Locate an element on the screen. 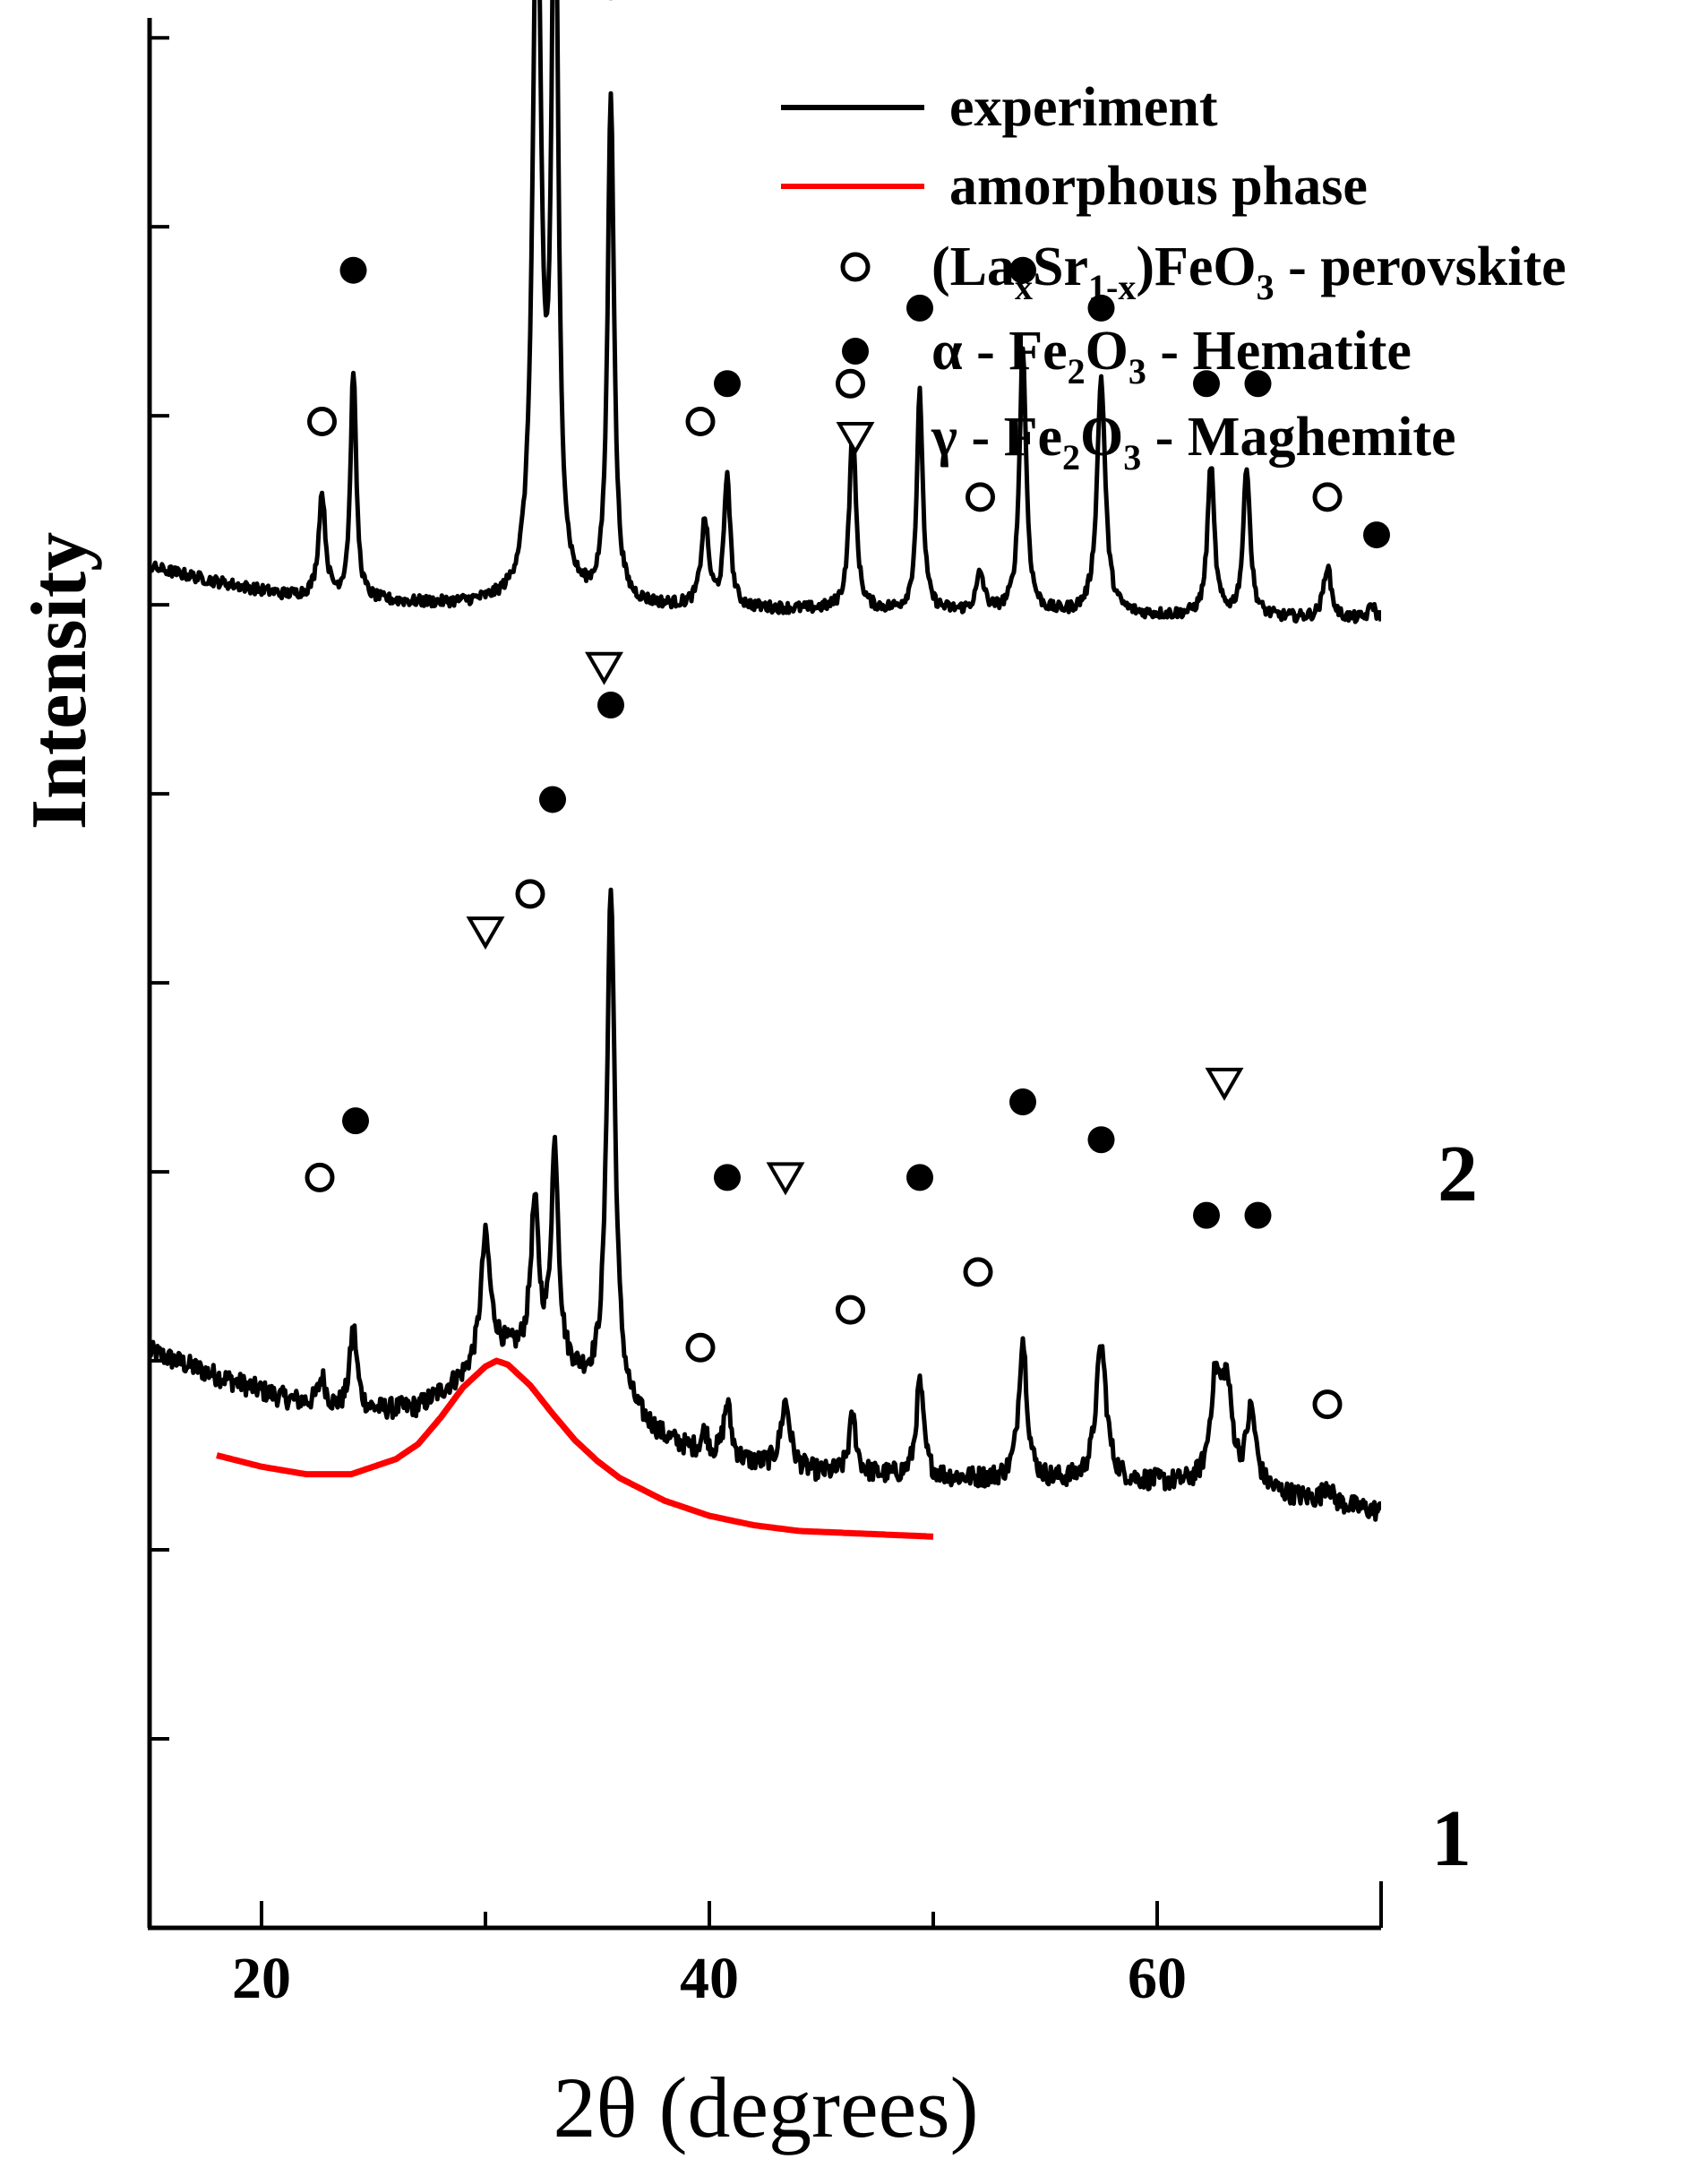 The height and width of the screenshot is (2176, 1708). legend-item-4: γ - Fe2O3 - Maghemite is located at coordinates (1145, 442).